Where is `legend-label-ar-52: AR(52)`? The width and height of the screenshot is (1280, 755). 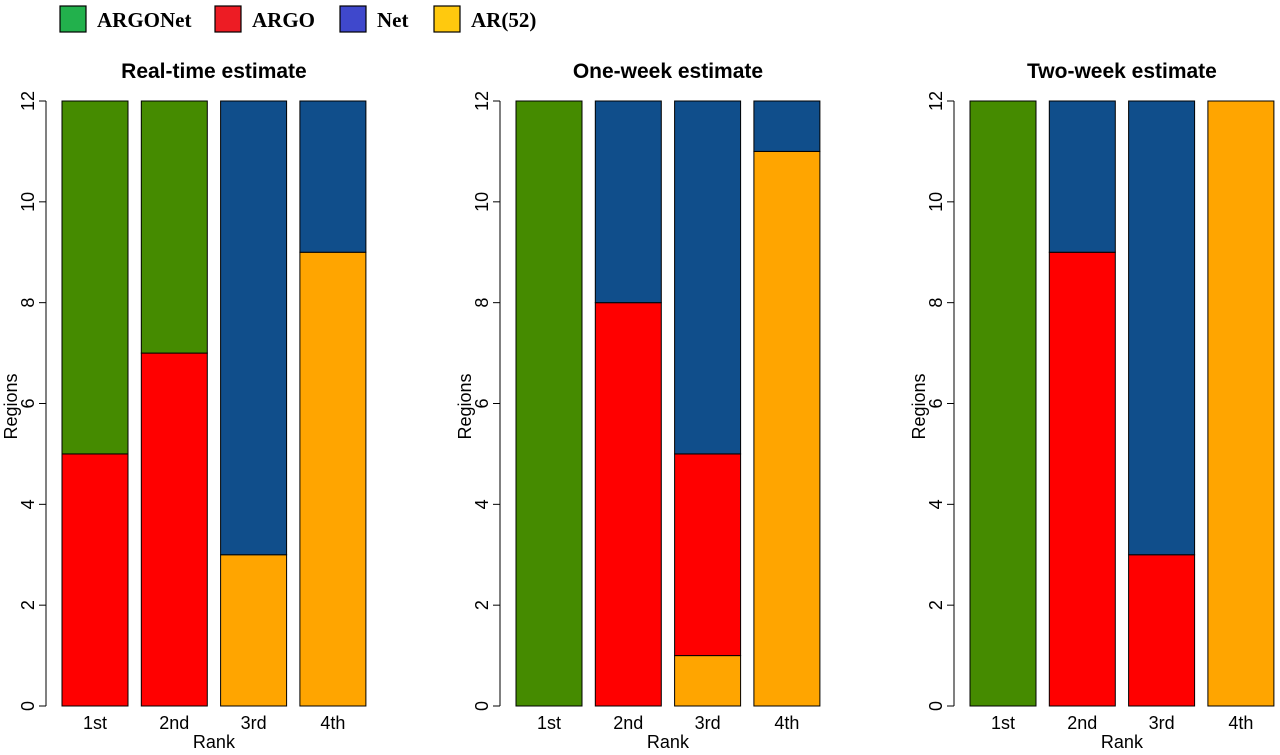
legend-label-ar-52: AR(52) is located at coordinates (503, 20).